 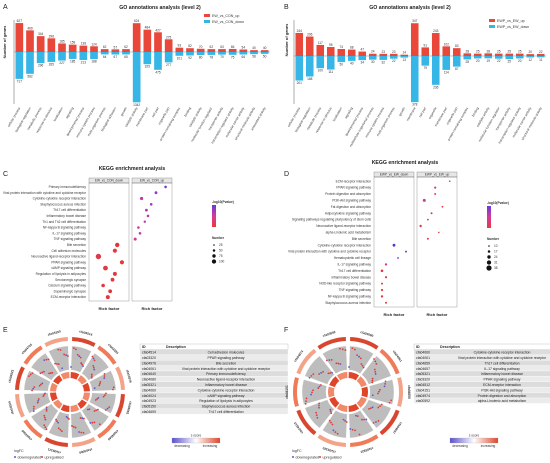 What do you see at coordinates (176, 347) in the screenshot?
I see `table-header-description: Description` at bounding box center [176, 347].